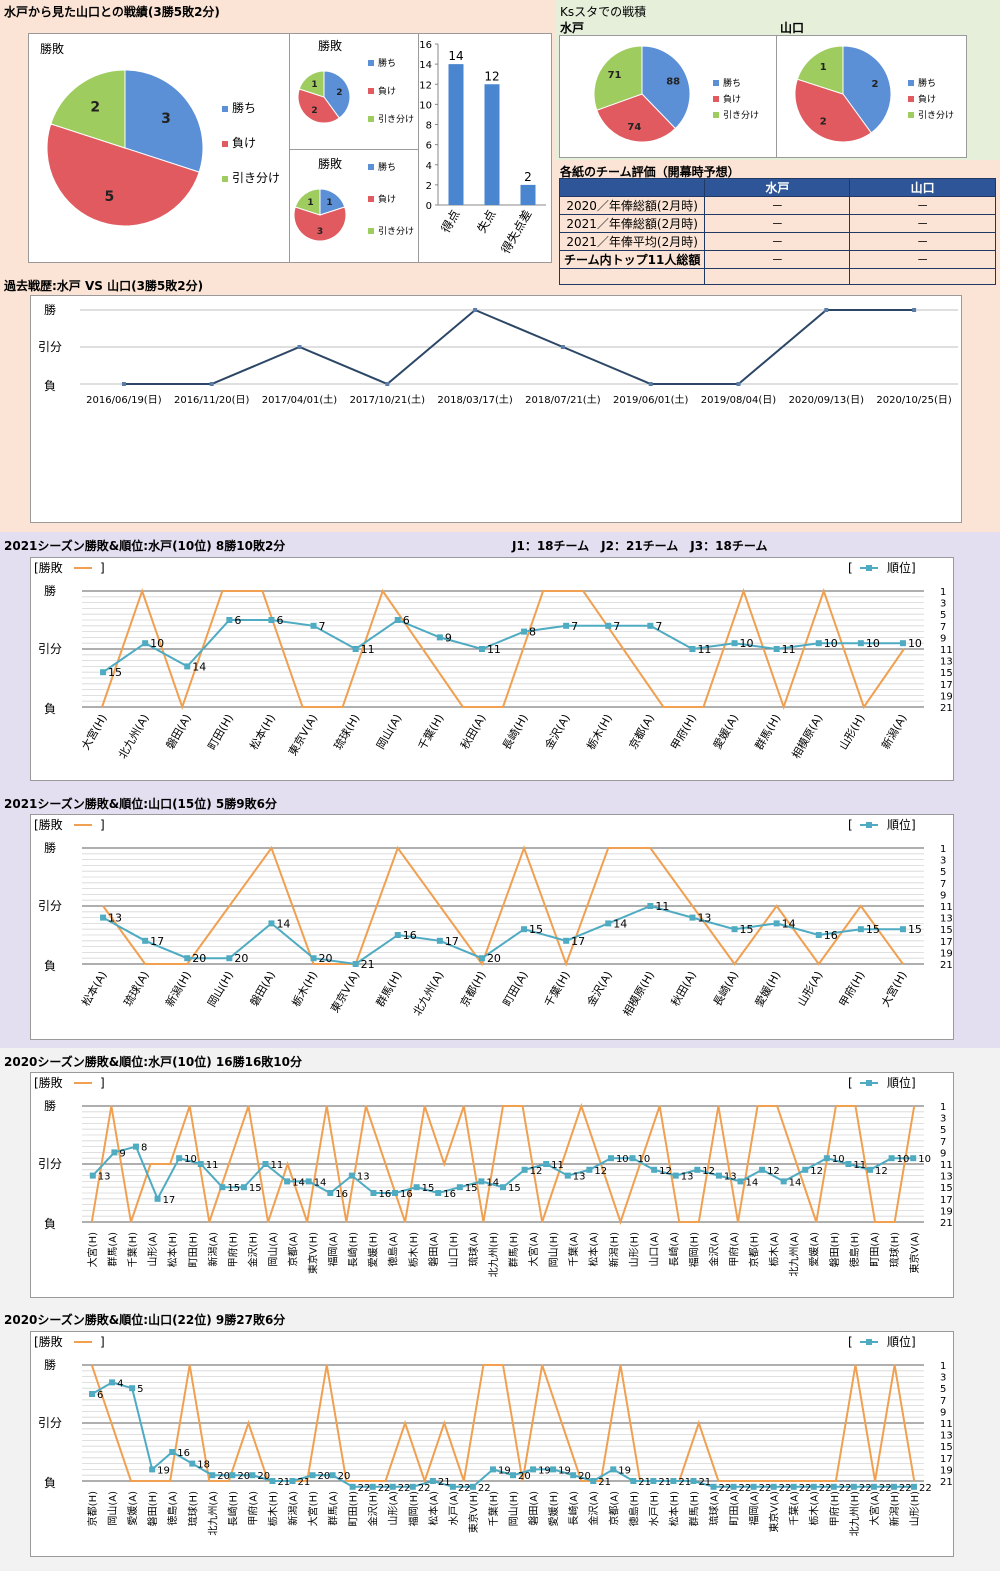 This screenshot has height=1571, width=1000. I want to click on legend-label: 勝ち, so click(732, 83).